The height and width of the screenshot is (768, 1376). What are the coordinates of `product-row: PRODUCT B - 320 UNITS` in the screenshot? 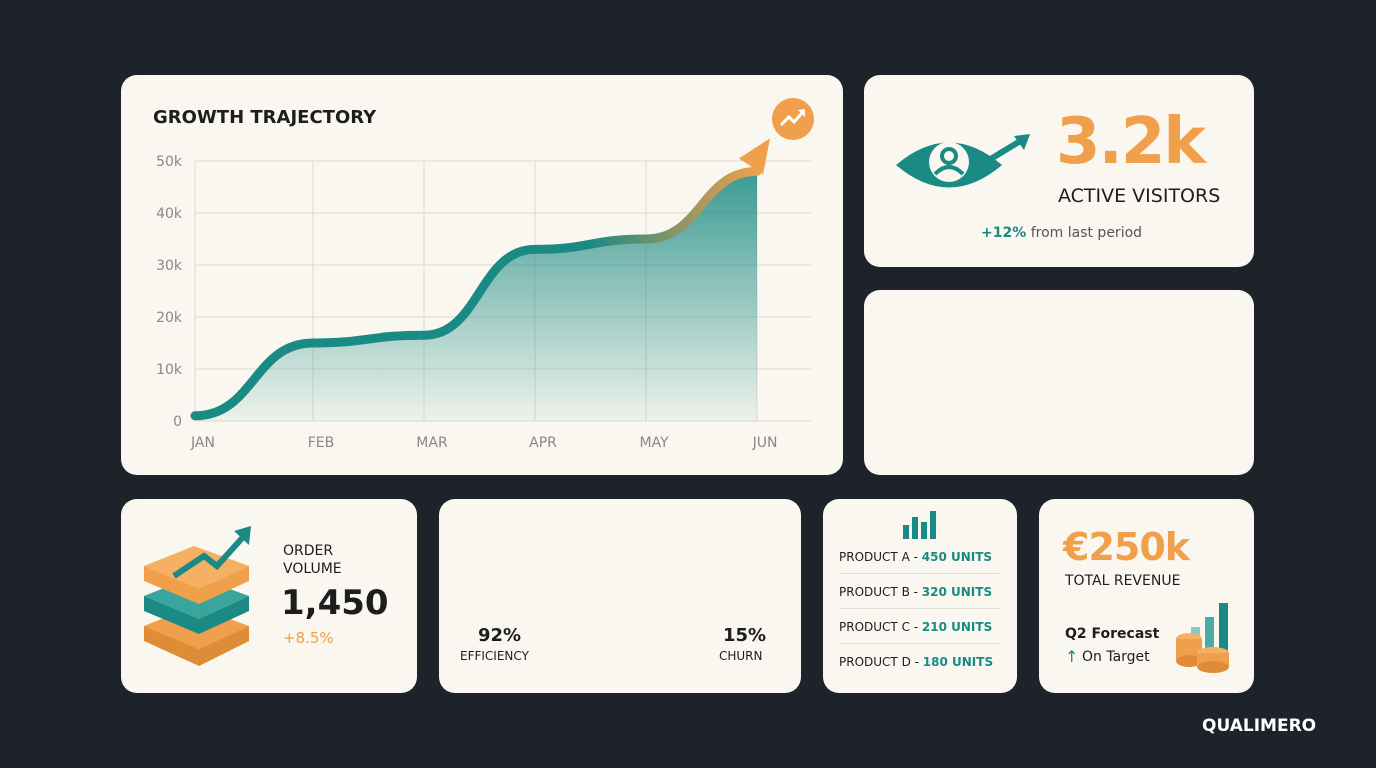 It's located at (920, 597).